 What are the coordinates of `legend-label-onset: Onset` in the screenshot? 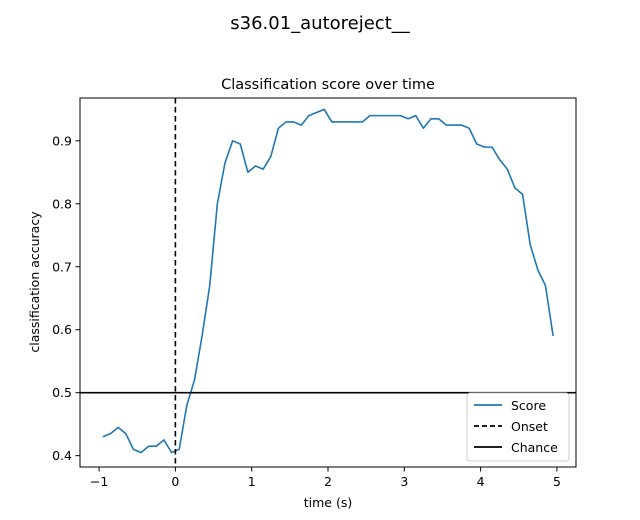 It's located at (529, 426).